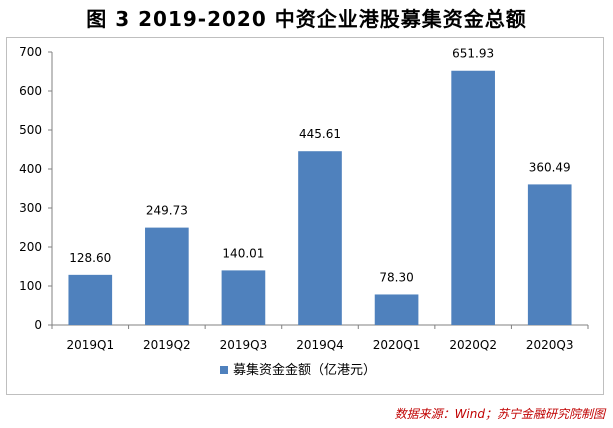  Describe the element at coordinates (320, 238) in the screenshot. I see `bar-2019Q4` at that location.